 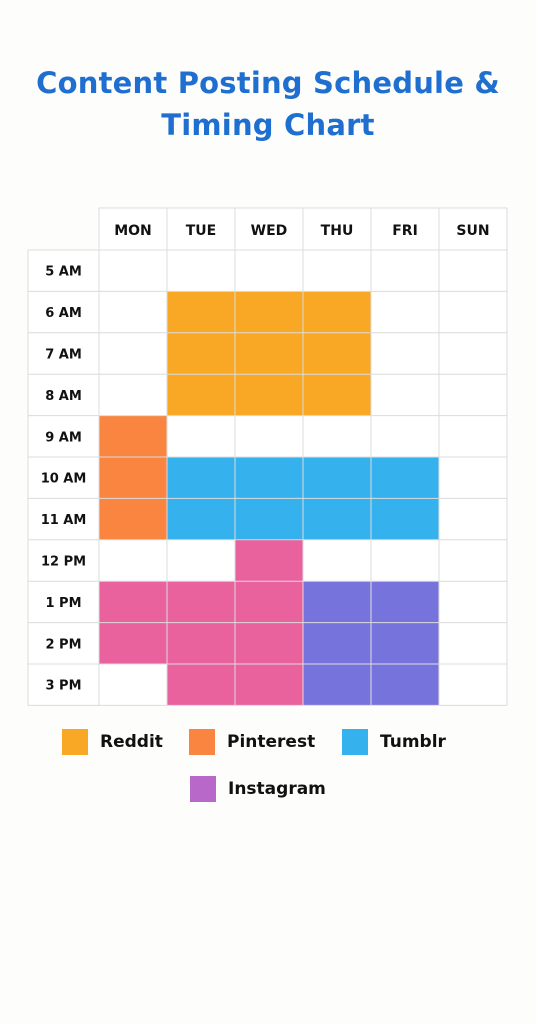 What do you see at coordinates (337, 602) in the screenshot?
I see `fill-2-cell-thu-1pm` at bounding box center [337, 602].